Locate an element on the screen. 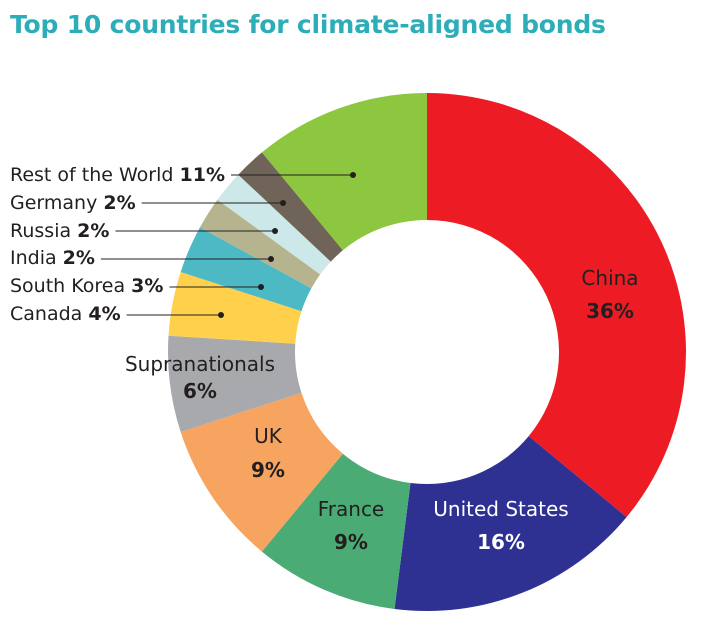  label-rest-of-the-world: Rest of the World 11% is located at coordinates (117, 175).